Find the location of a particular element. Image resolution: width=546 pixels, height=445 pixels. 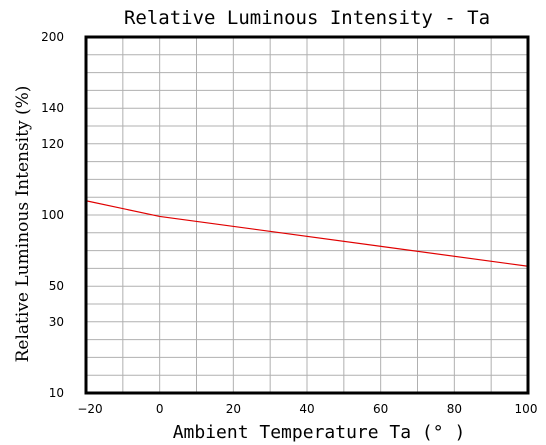

x-tick-label: 100 is located at coordinates (526, 409).